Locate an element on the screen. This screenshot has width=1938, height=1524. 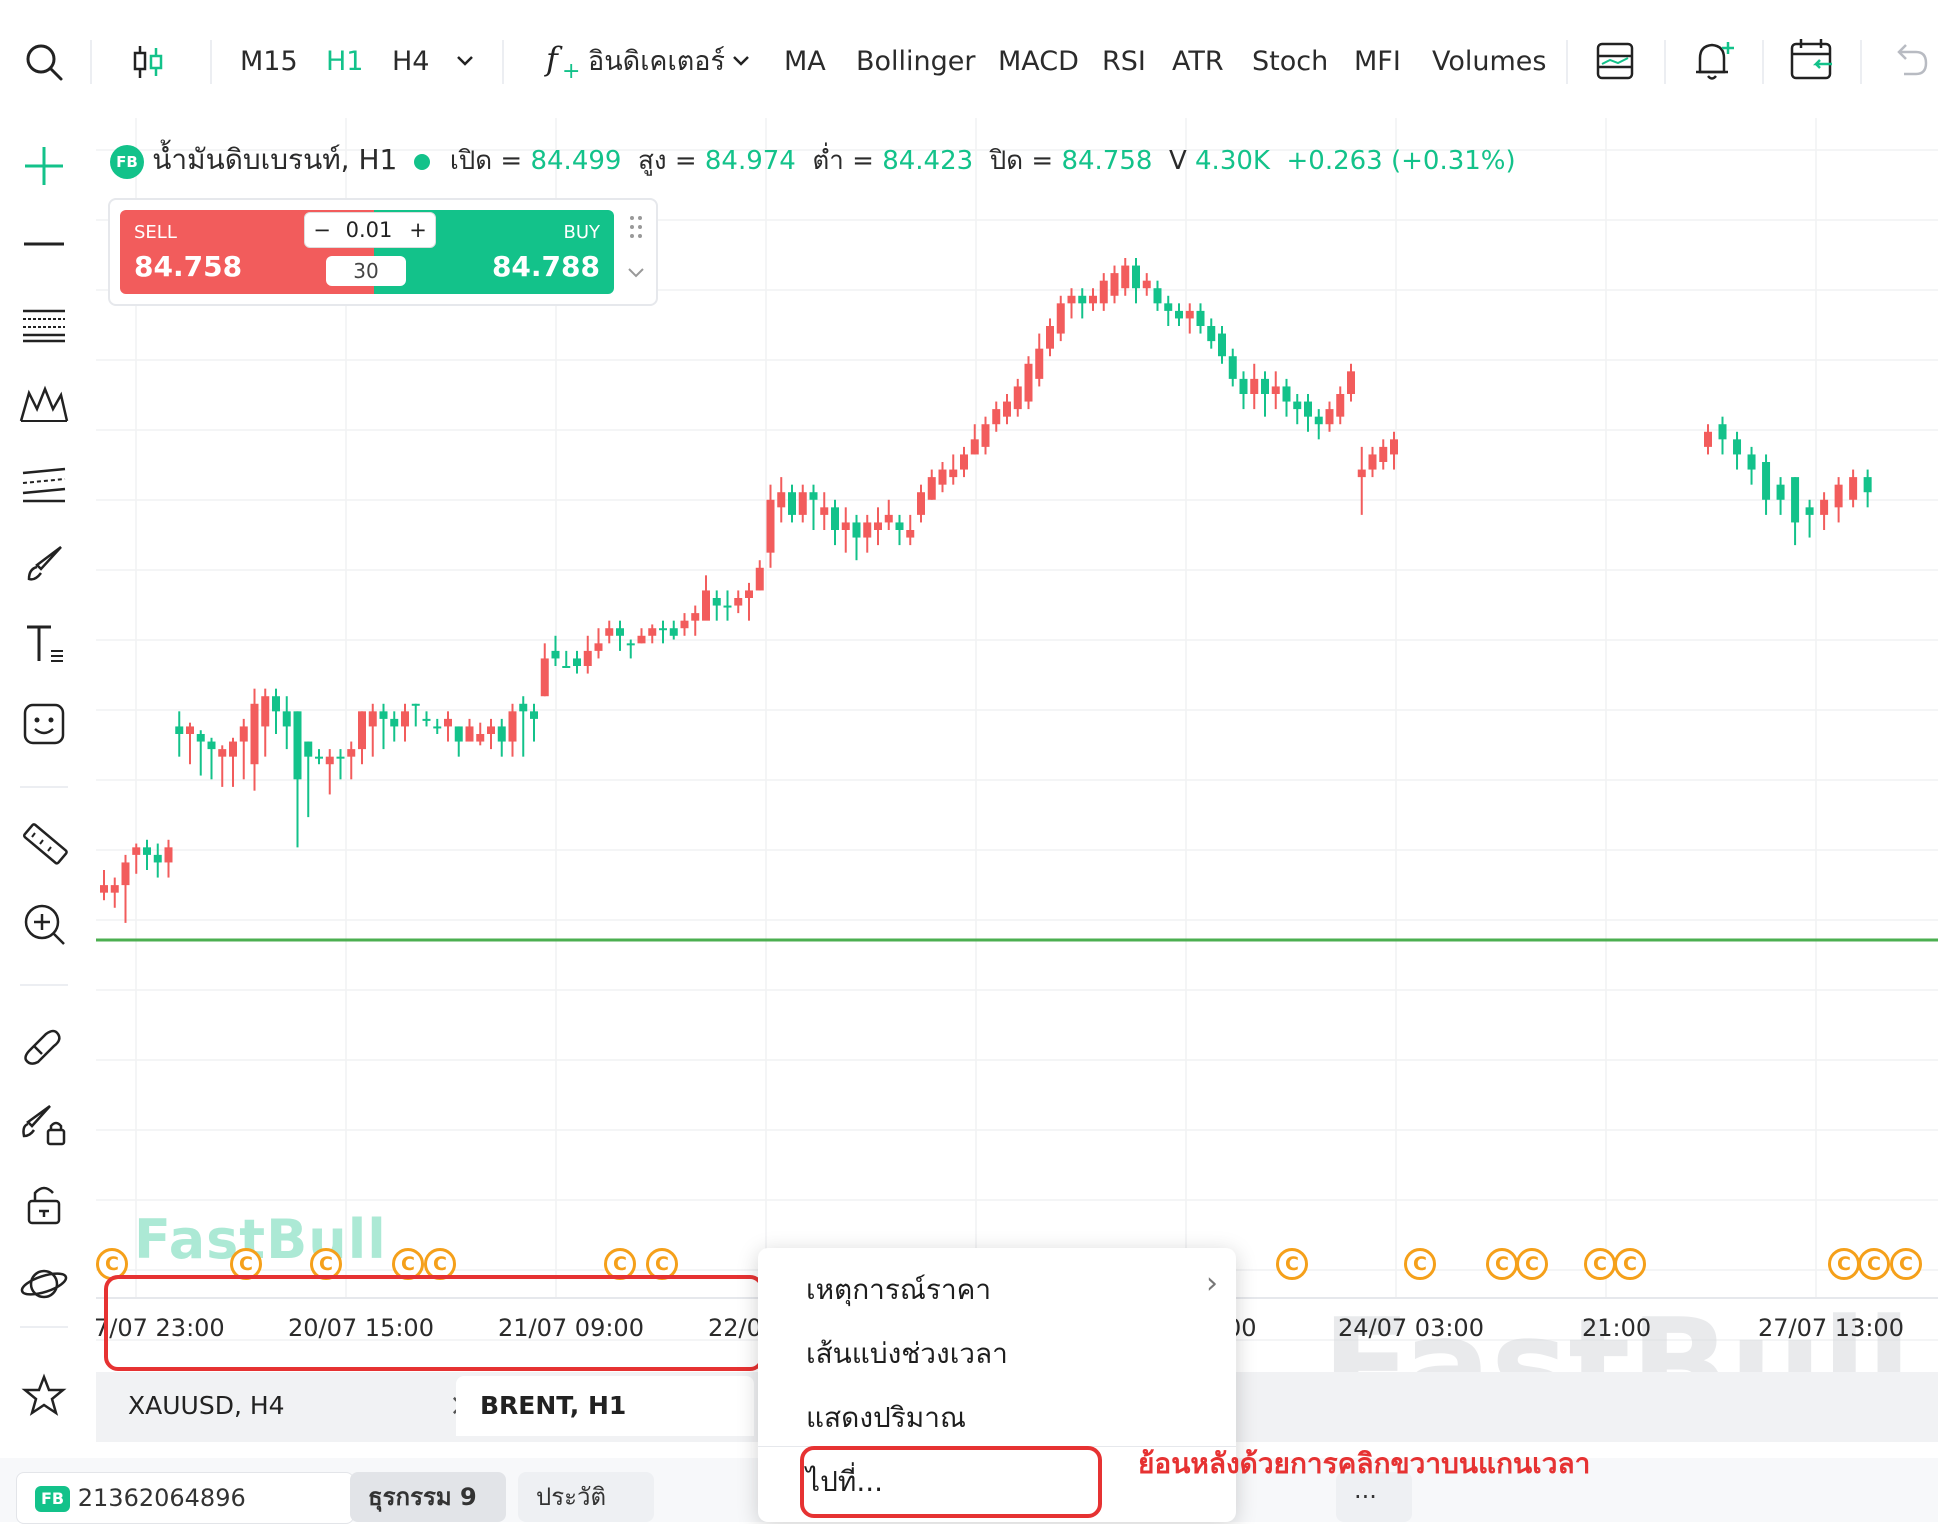
timeframe-h1: H1 is located at coordinates (345, 61).